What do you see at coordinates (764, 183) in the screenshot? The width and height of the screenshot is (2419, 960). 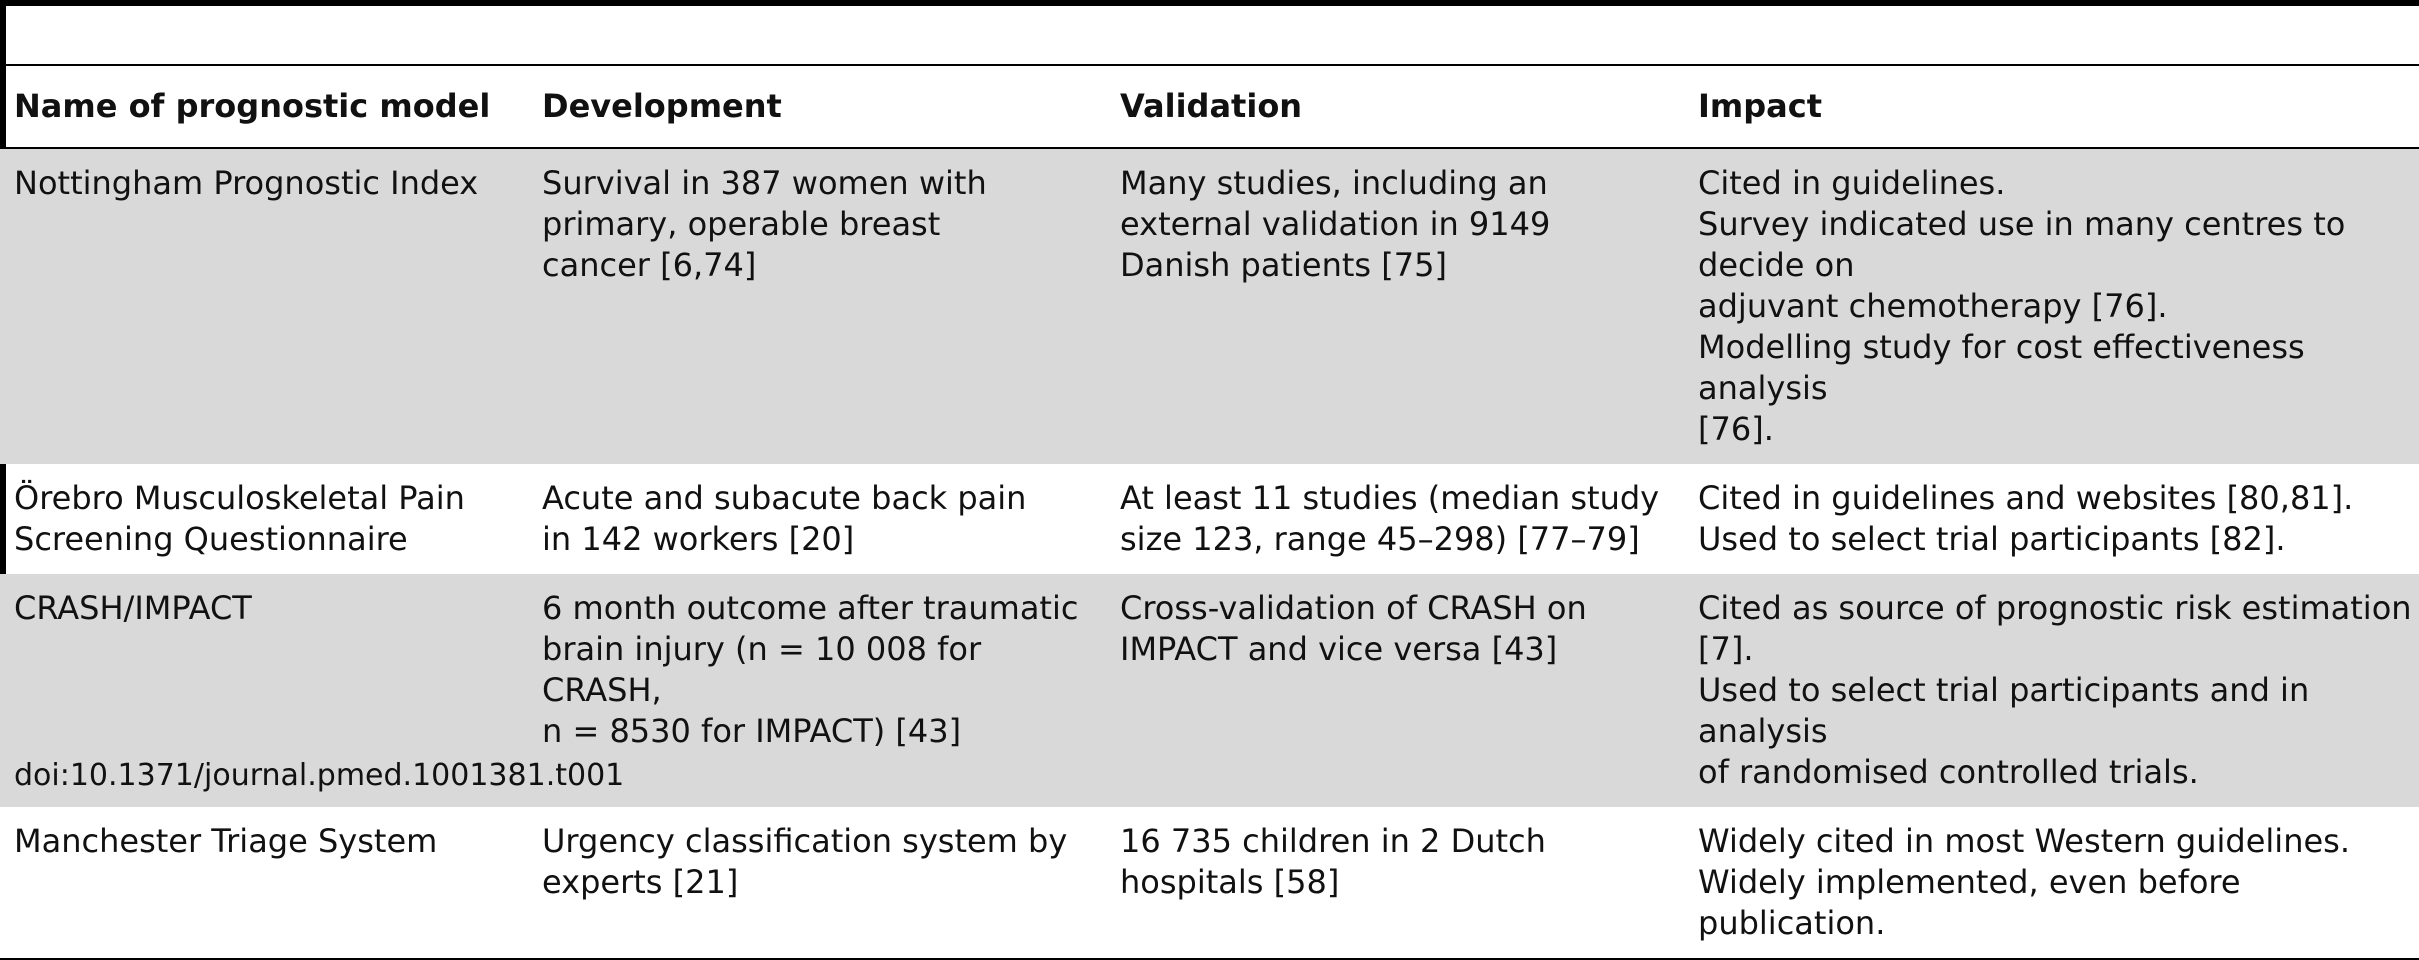 I see `cell-line: Survival in 387 women with` at bounding box center [764, 183].